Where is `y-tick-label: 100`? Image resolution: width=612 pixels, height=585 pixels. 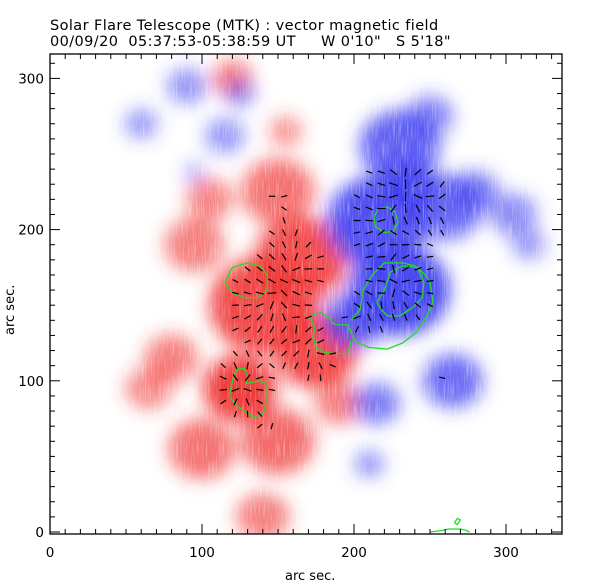 y-tick-label: 100 is located at coordinates (31, 382).